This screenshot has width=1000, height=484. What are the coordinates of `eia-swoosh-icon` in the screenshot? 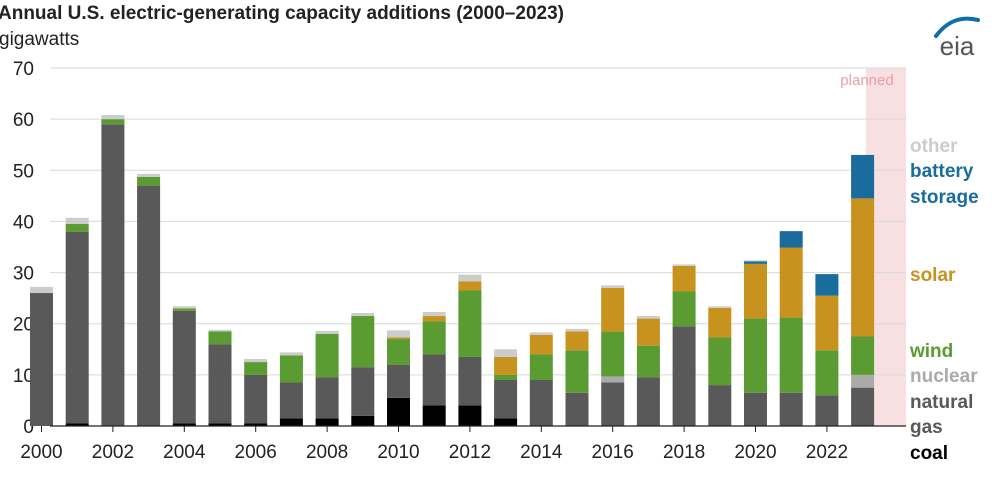 It's located at (957, 27).